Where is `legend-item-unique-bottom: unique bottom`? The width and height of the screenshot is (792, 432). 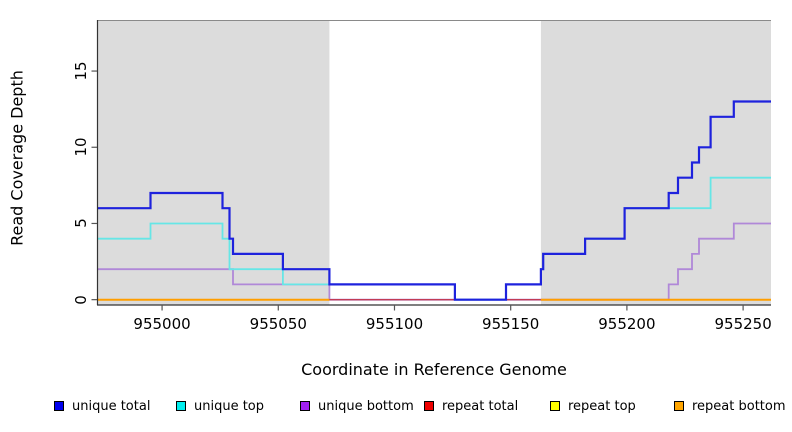 legend-item-unique-bottom: unique bottom is located at coordinates (357, 406).